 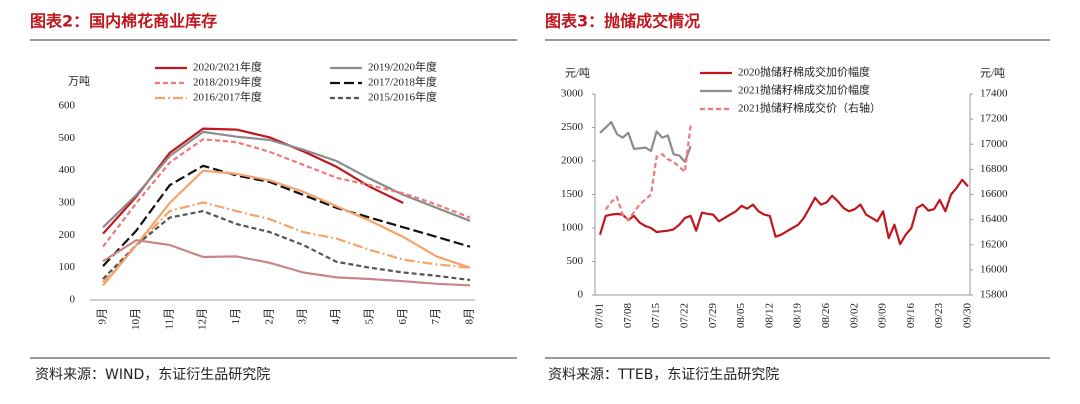 I want to click on x-tick-label: 07/29, so click(x=713, y=316).